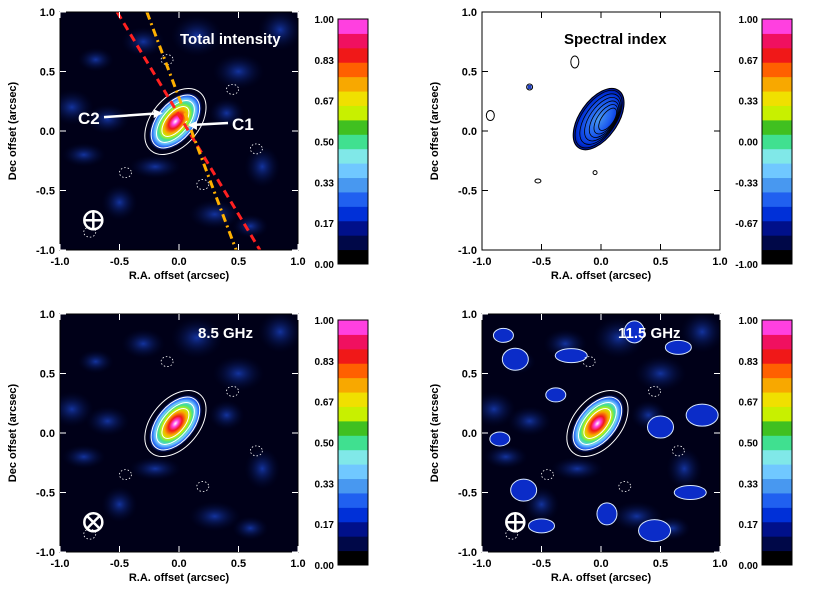 This screenshot has width=830, height=591. Describe the element at coordinates (749, 143) in the screenshot. I see `colorbar-tick-label: 0.00` at that location.